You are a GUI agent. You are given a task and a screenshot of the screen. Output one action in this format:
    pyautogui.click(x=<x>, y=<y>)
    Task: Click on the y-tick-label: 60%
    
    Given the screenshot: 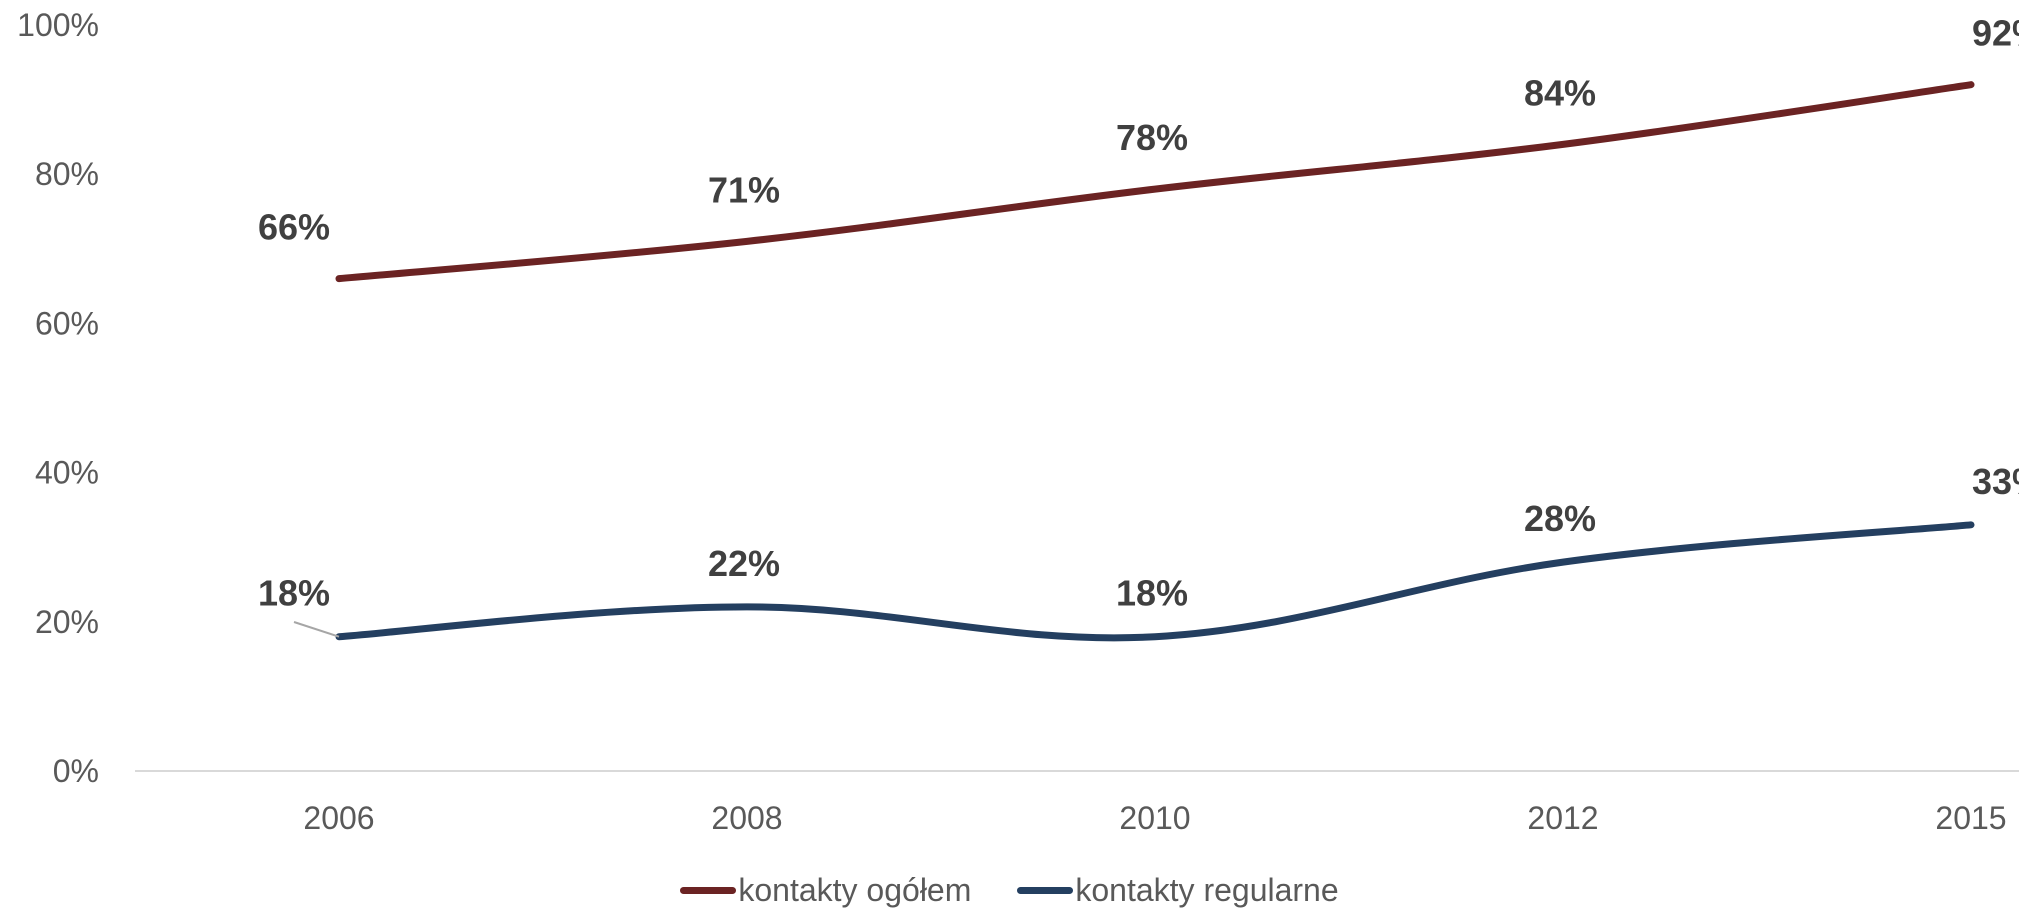 What is the action you would take?
    pyautogui.click(x=67, y=323)
    